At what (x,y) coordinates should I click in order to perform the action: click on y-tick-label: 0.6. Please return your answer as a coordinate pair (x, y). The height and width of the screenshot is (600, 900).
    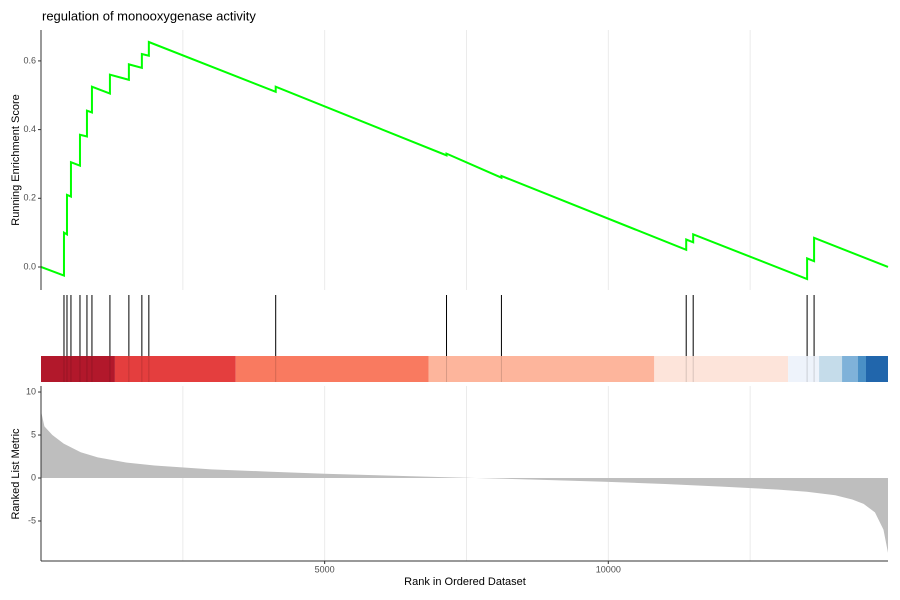
    Looking at the image, I should click on (29, 60).